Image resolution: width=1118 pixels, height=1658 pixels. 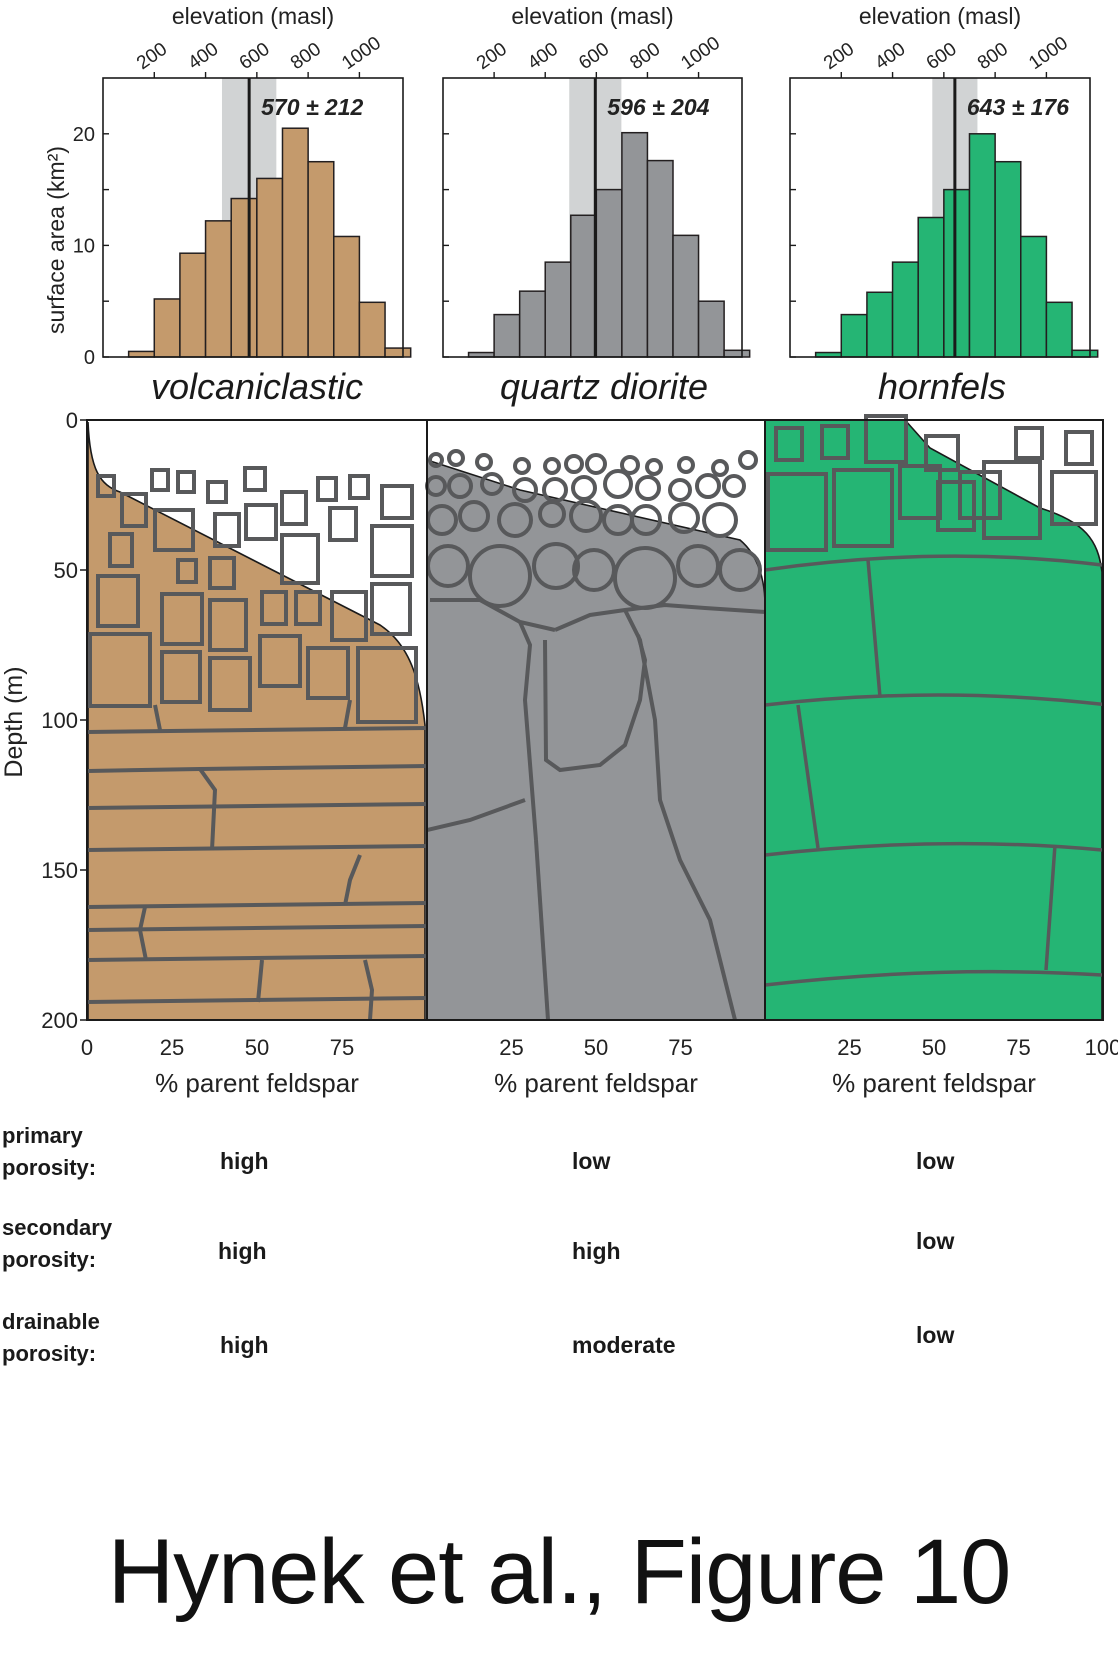 I want to click on feldspar-label-1: % parent feldspar, so click(x=257, y=1083).